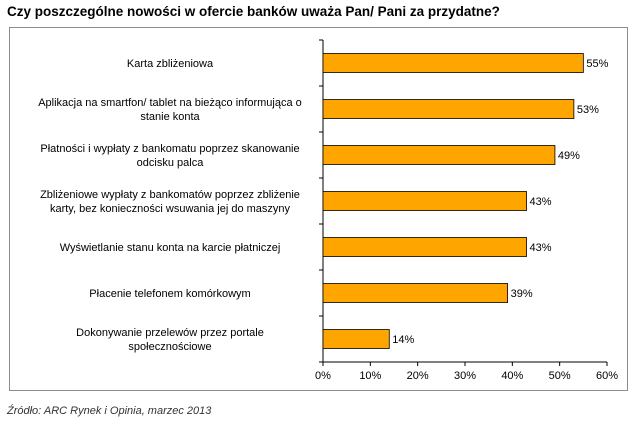 The image size is (640, 426). What do you see at coordinates (522, 294) in the screenshot?
I see `bar-value-label: 39%` at bounding box center [522, 294].